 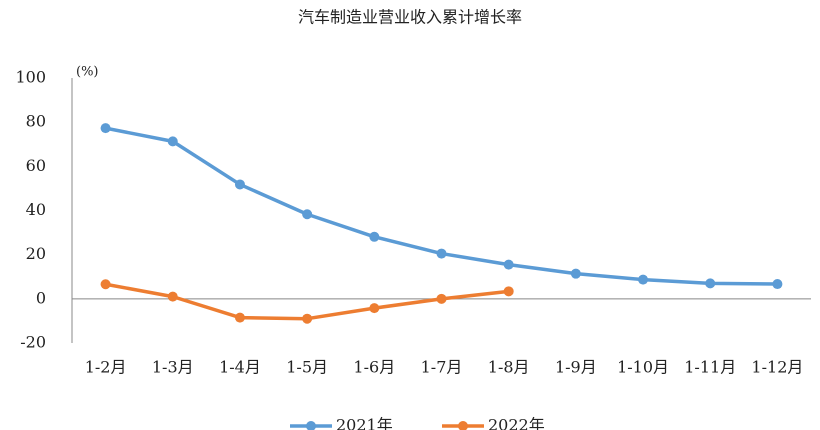 What do you see at coordinates (307, 367) in the screenshot?
I see `x-tick-label: 1-5月` at bounding box center [307, 367].